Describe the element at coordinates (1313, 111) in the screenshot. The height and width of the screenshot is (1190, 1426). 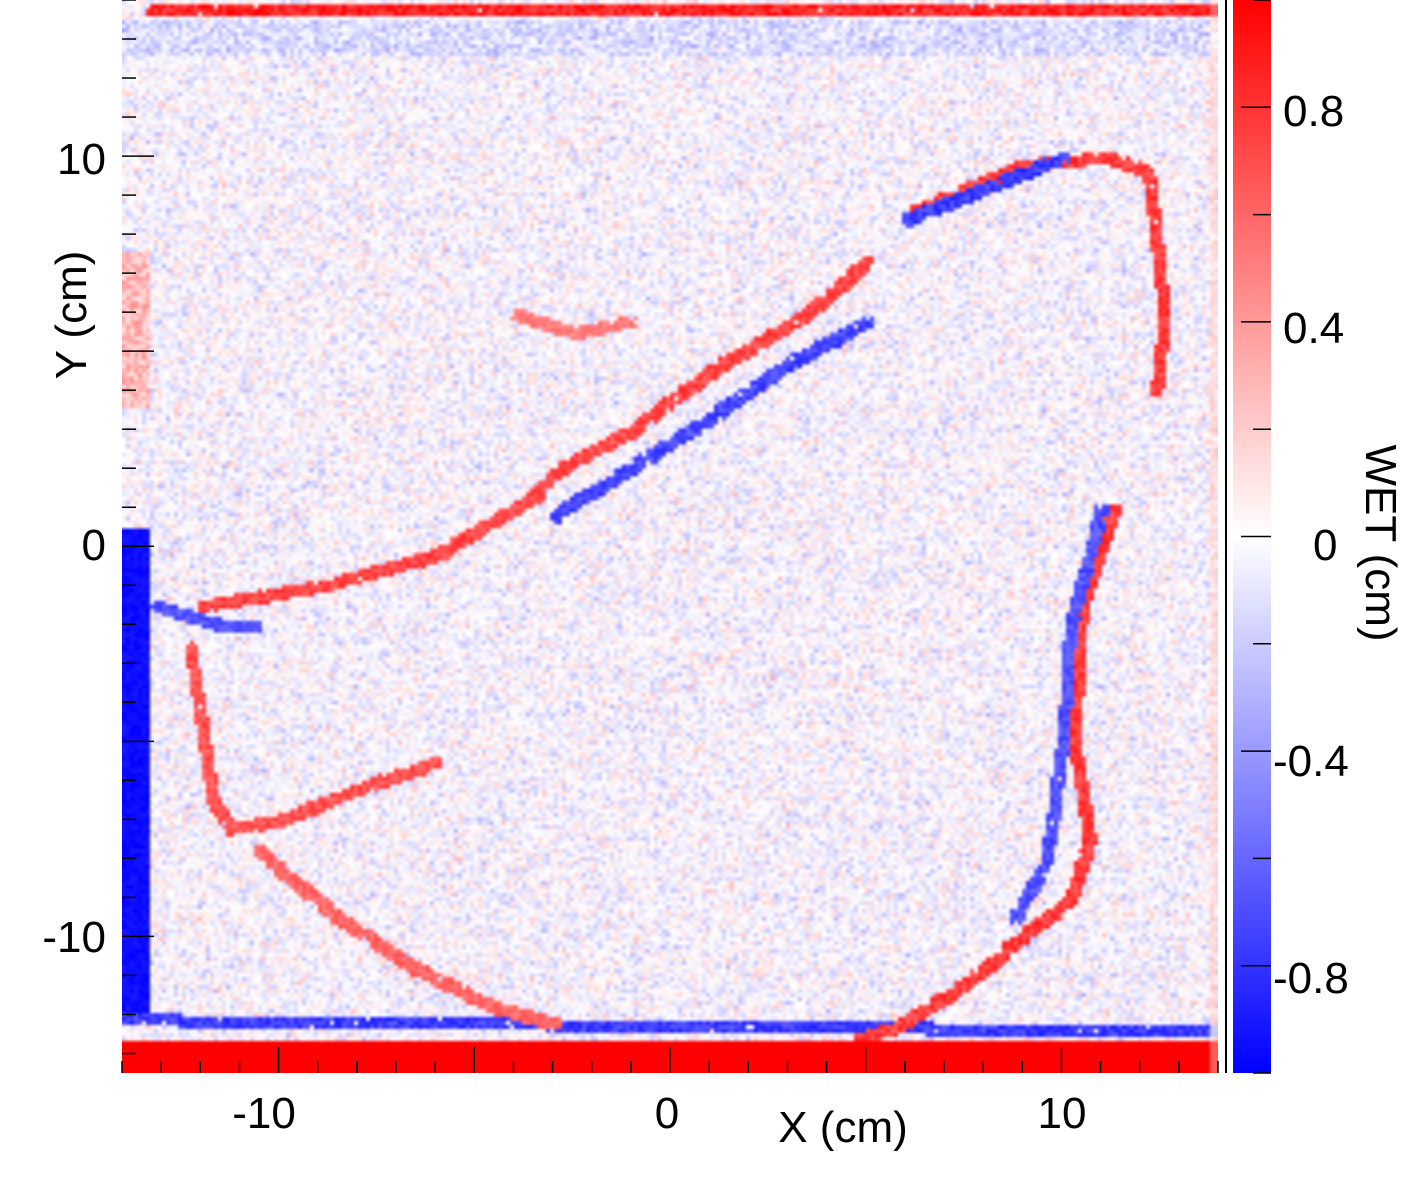
I see `colorbar-tick-label: 0.8` at that location.